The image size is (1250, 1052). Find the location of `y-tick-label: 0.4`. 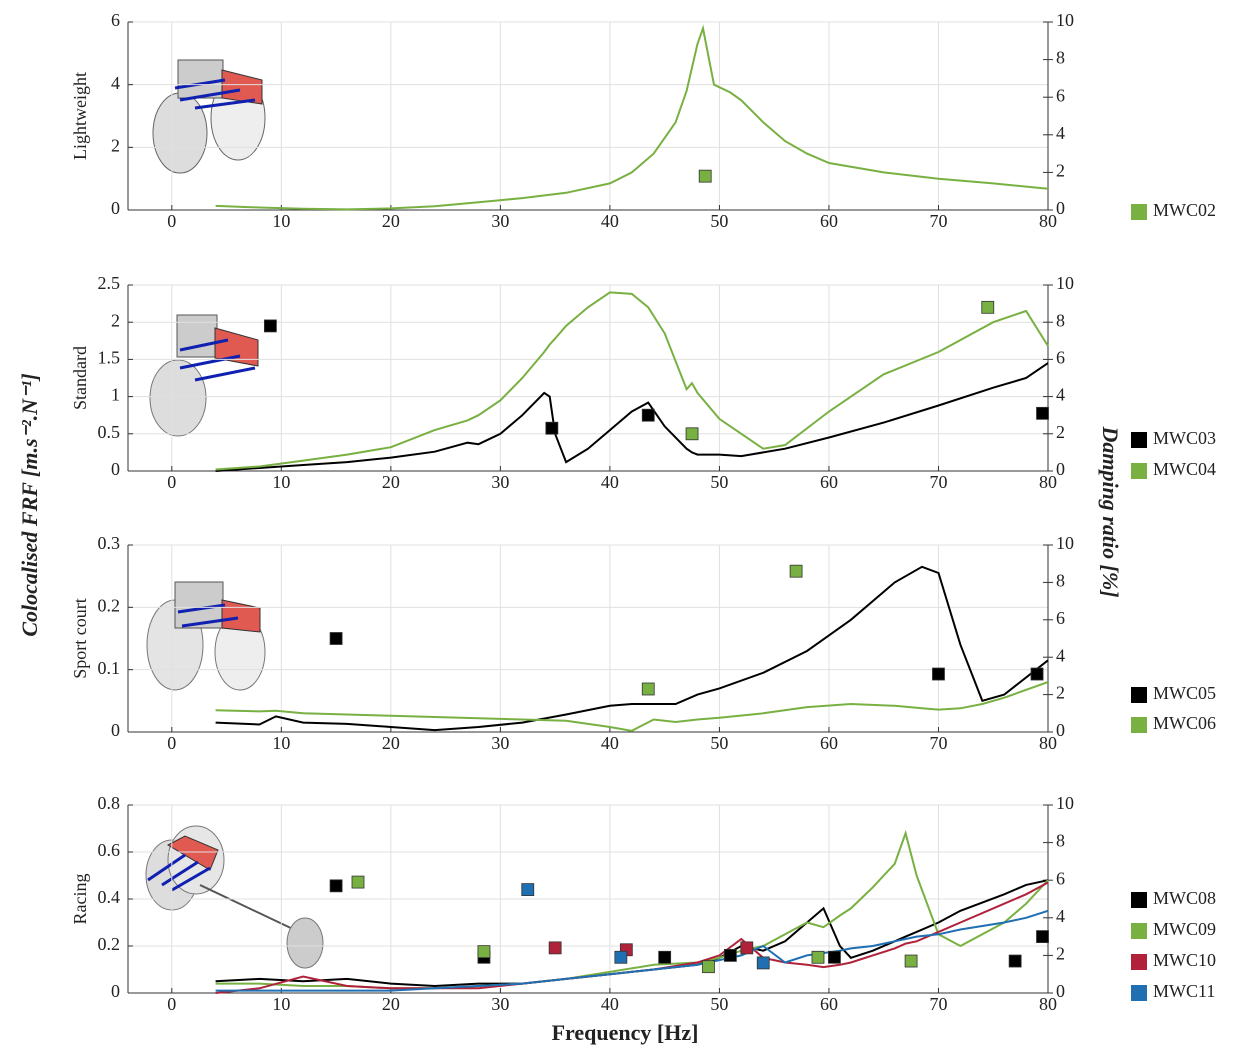

y-tick-label: 0.4 is located at coordinates (109, 897).